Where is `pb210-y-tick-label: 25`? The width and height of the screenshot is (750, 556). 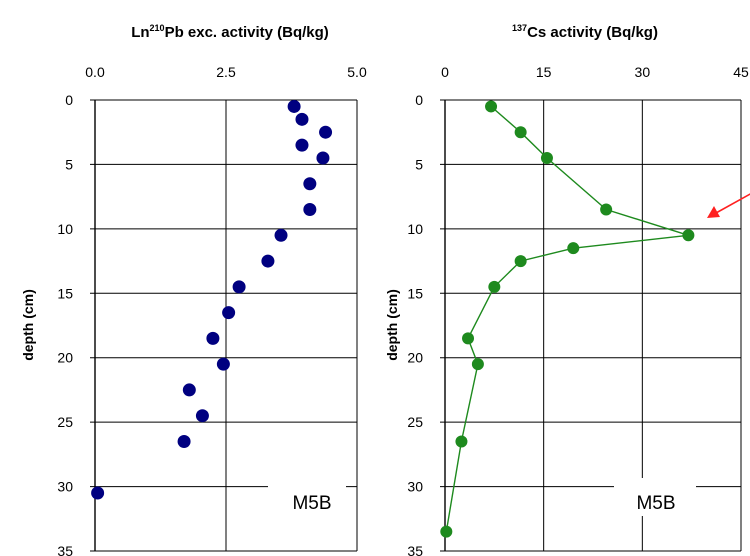
pb210-y-tick-label: 25 is located at coordinates (65, 422).